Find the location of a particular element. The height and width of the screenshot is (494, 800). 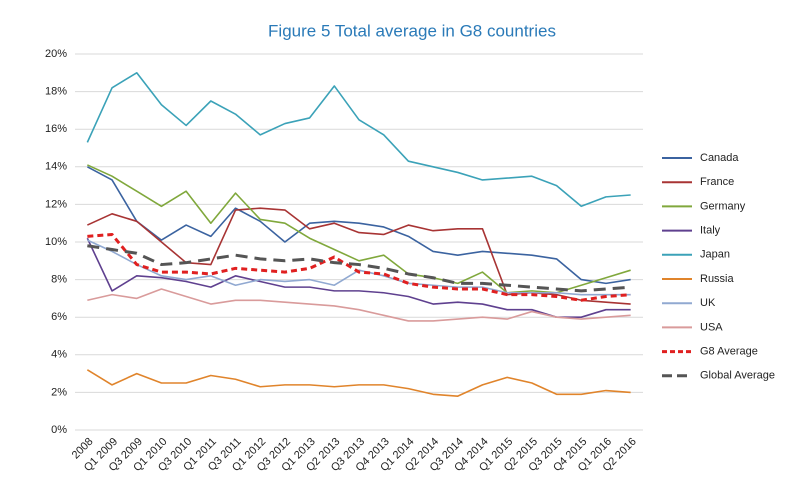

legend-label: Japan is located at coordinates (715, 255).